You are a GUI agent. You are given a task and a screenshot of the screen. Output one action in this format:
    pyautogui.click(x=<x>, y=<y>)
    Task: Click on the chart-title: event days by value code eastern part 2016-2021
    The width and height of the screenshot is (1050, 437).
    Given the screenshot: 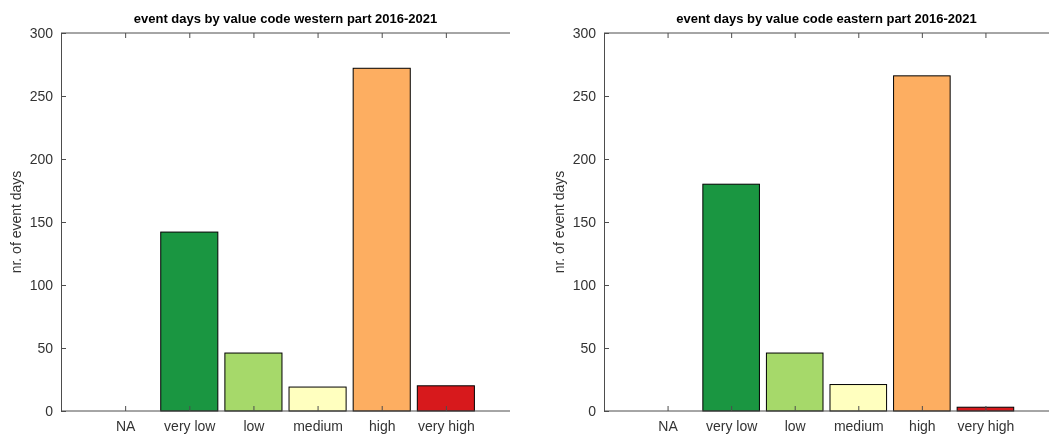 What is the action you would take?
    pyautogui.click(x=826, y=18)
    